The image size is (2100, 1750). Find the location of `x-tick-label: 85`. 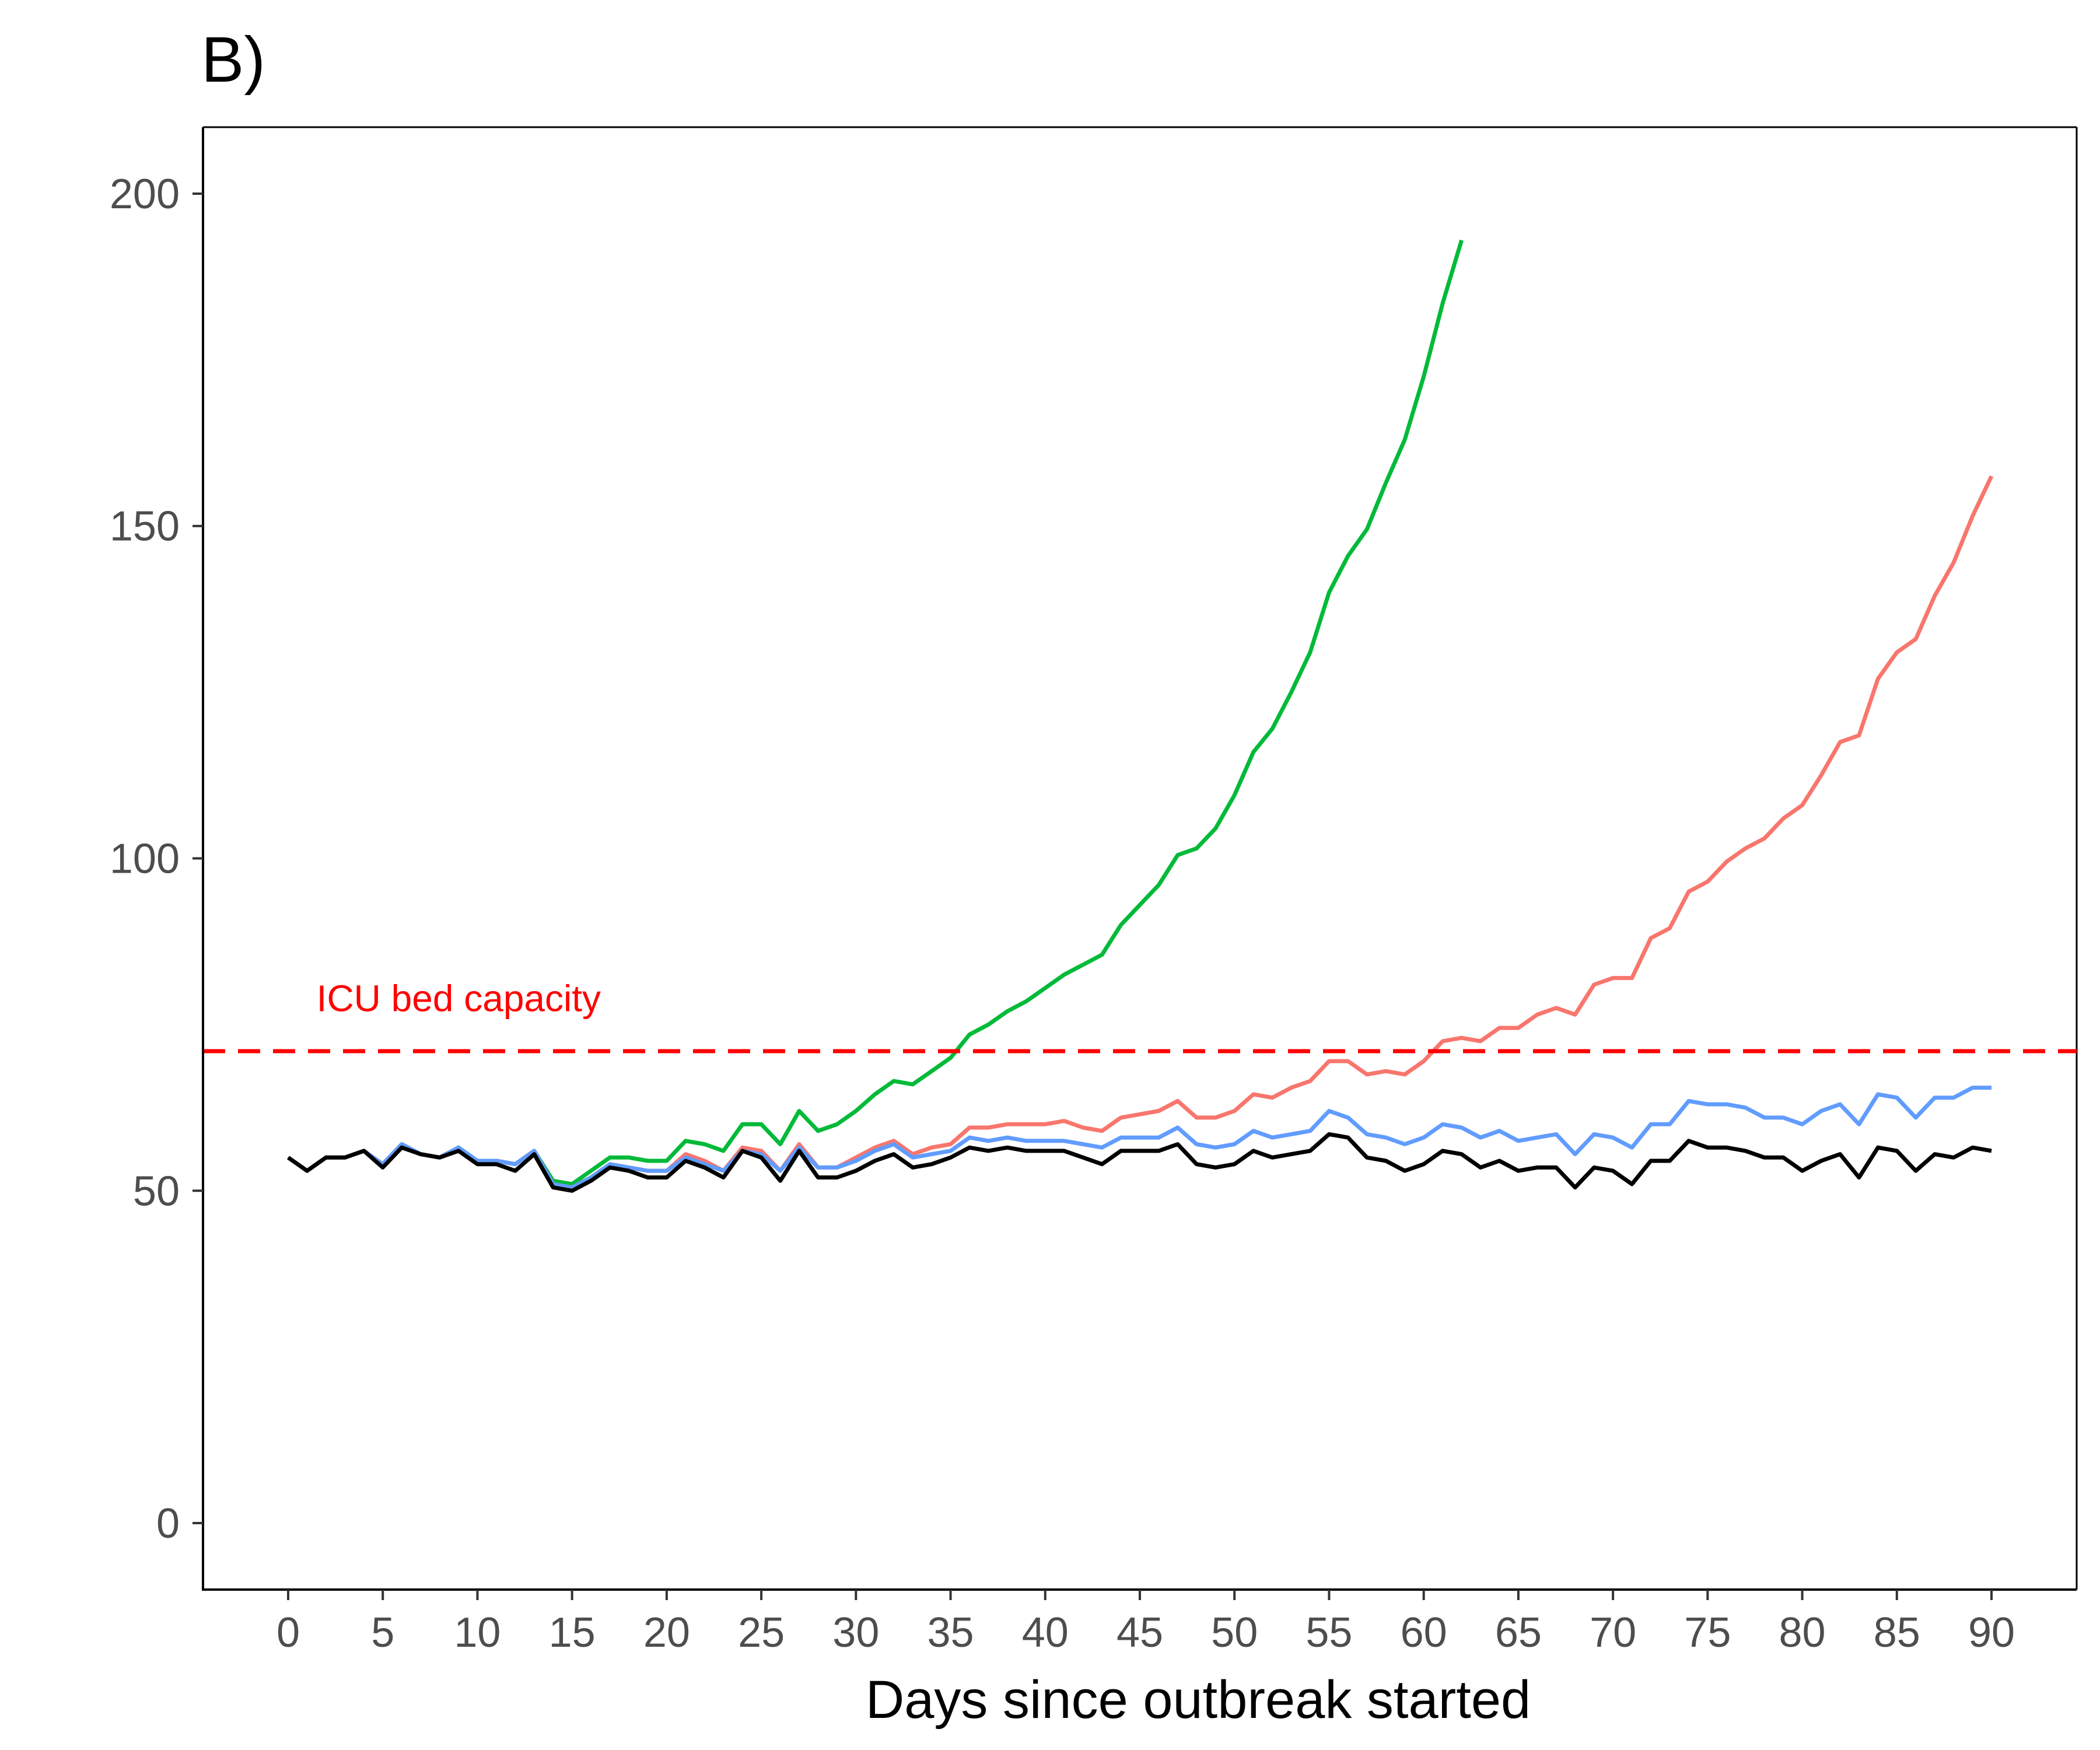

x-tick-label: 85 is located at coordinates (1897, 1632).